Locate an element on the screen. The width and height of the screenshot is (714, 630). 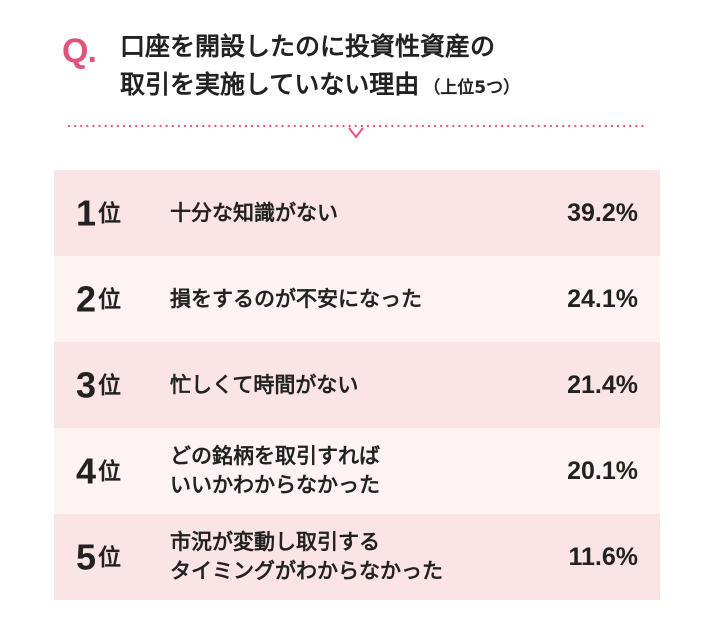
rank-label: 2位 is located at coordinates (98, 299).